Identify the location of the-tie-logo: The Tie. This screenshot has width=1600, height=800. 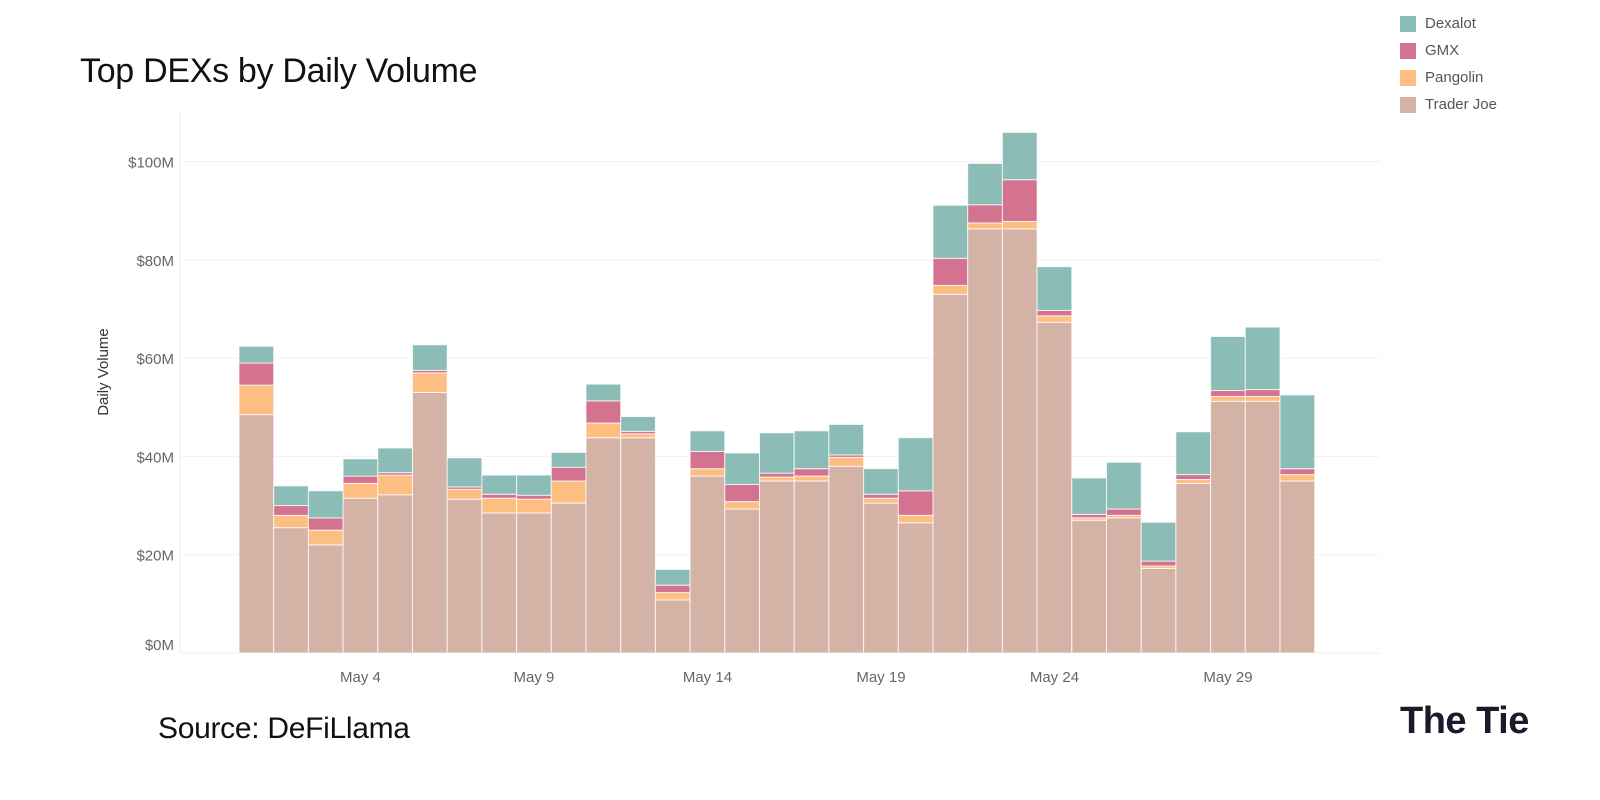
(1464, 721).